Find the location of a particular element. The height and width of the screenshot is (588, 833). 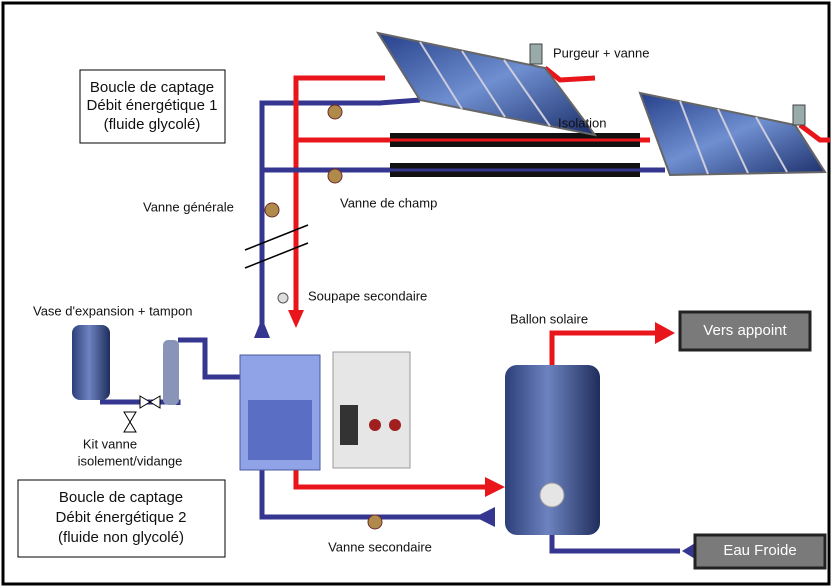

loop-text: (fluide glycolé) is located at coordinates (152, 124).